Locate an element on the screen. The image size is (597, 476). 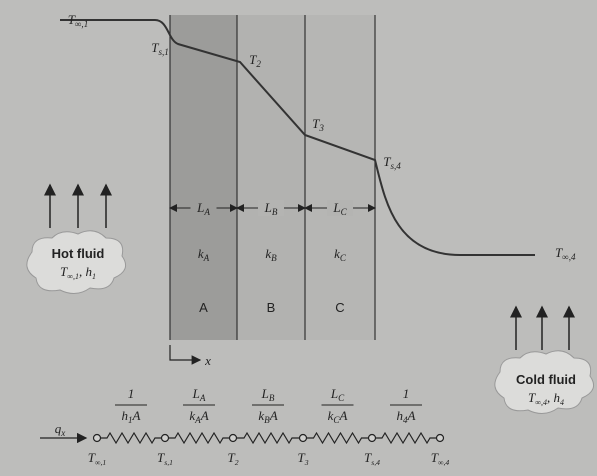
fluid-temp-sub: ∞,1 is located at coordinates (73, 276).